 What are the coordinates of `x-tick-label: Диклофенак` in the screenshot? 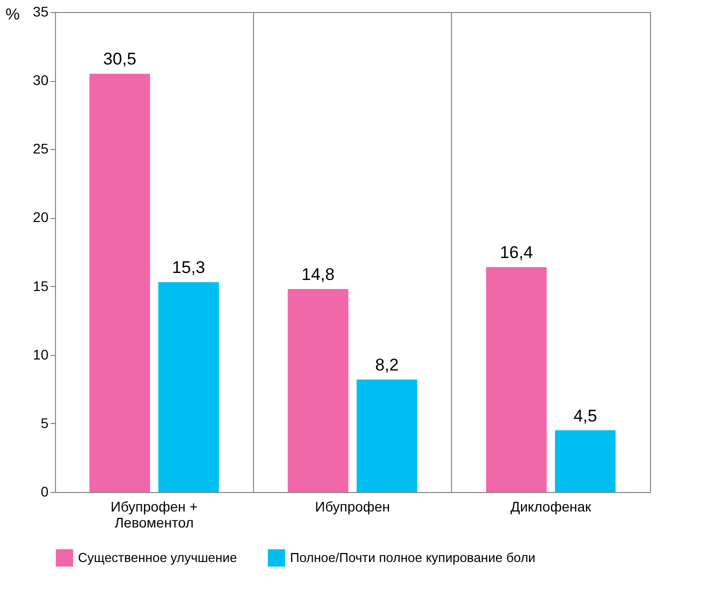 It's located at (551, 506).